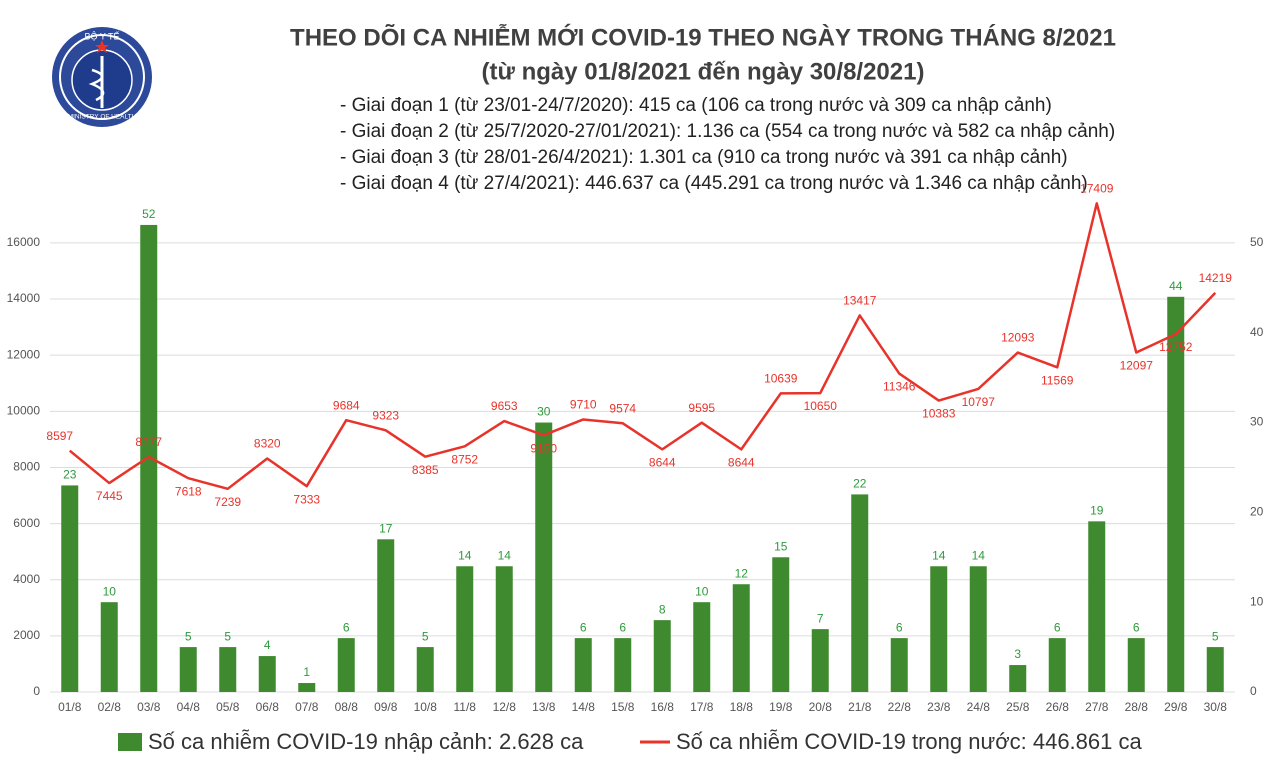 Image resolution: width=1280 pixels, height=767 pixels. What do you see at coordinates (1216, 707) in the screenshot?
I see `x-tick-label: 30/8` at bounding box center [1216, 707].